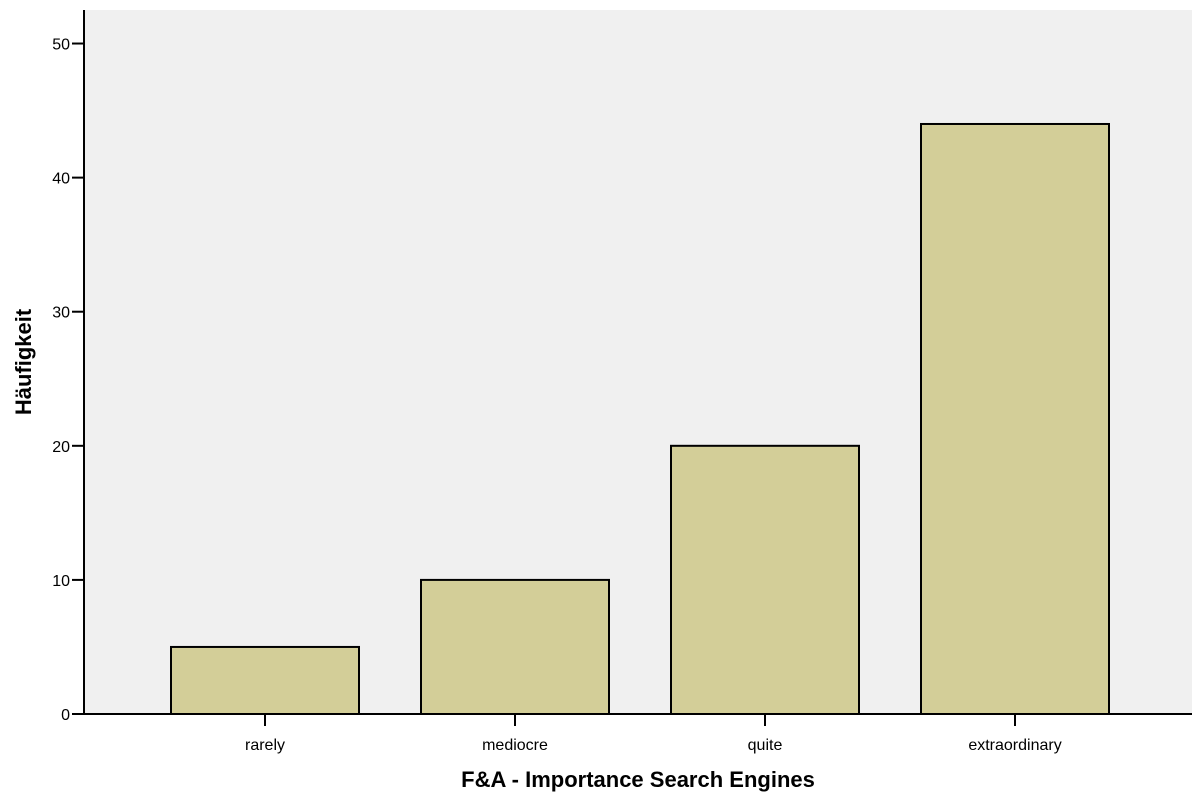 Image resolution: width=1192 pixels, height=807 pixels. I want to click on x-ticks-layer: rarely mediocre quite extraordinary, so click(653, 734).